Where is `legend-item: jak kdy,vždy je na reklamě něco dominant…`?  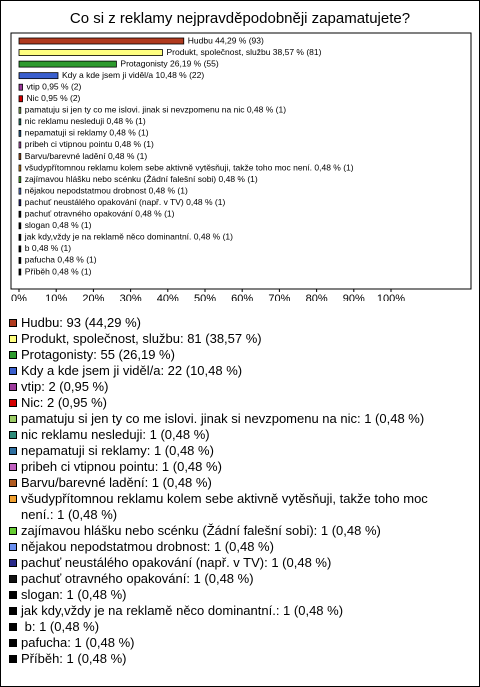
legend-item: jak kdy,vždy je na reklamě něco dominant… is located at coordinates (235, 611).